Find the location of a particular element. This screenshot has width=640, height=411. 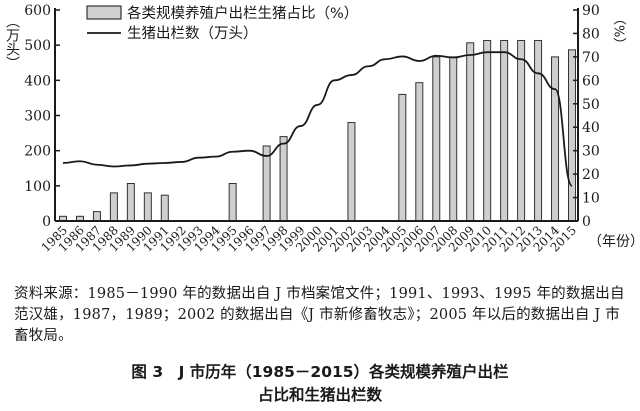

figure-caption-line1: 图 3 J 市历年（1985－2015）各类规模养殖户出栏 is located at coordinates (320, 372).